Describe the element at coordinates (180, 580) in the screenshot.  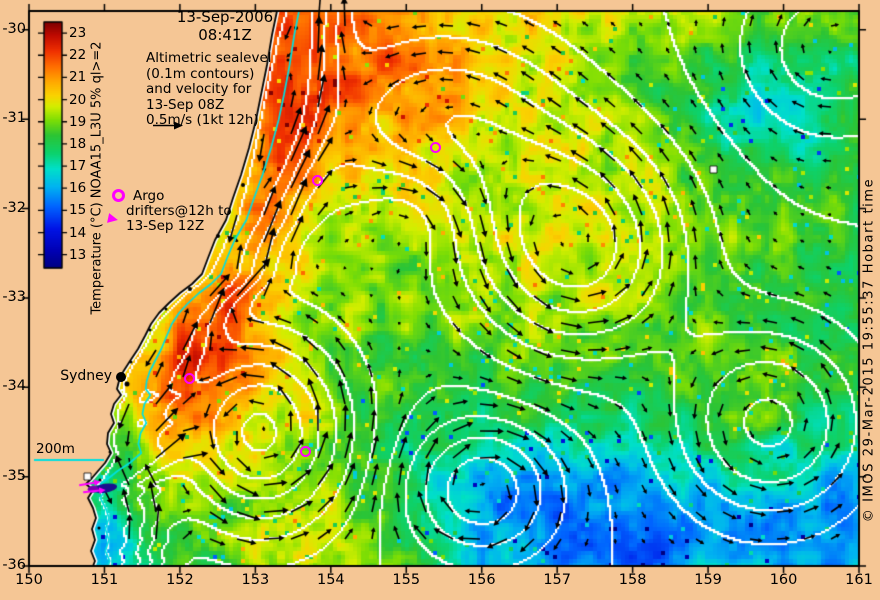
I see `x-tick-label: 152` at that location.